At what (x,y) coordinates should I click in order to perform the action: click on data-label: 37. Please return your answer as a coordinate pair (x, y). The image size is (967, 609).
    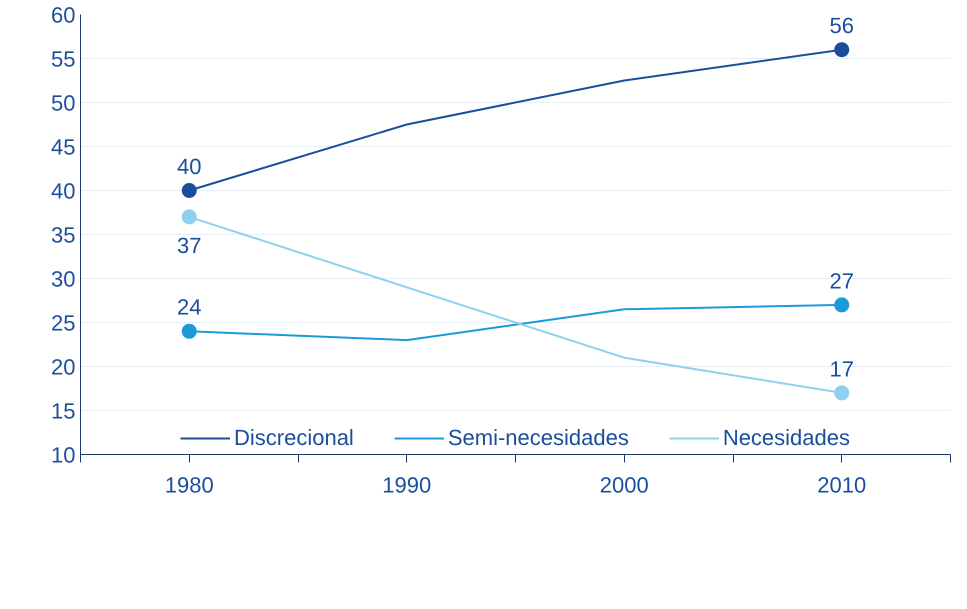
    Looking at the image, I should click on (189, 245).